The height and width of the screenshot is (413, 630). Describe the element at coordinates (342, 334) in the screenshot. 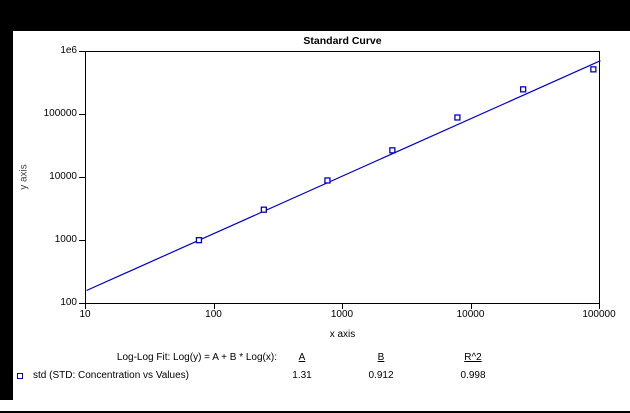

I see `x-axis-label: x axis` at that location.